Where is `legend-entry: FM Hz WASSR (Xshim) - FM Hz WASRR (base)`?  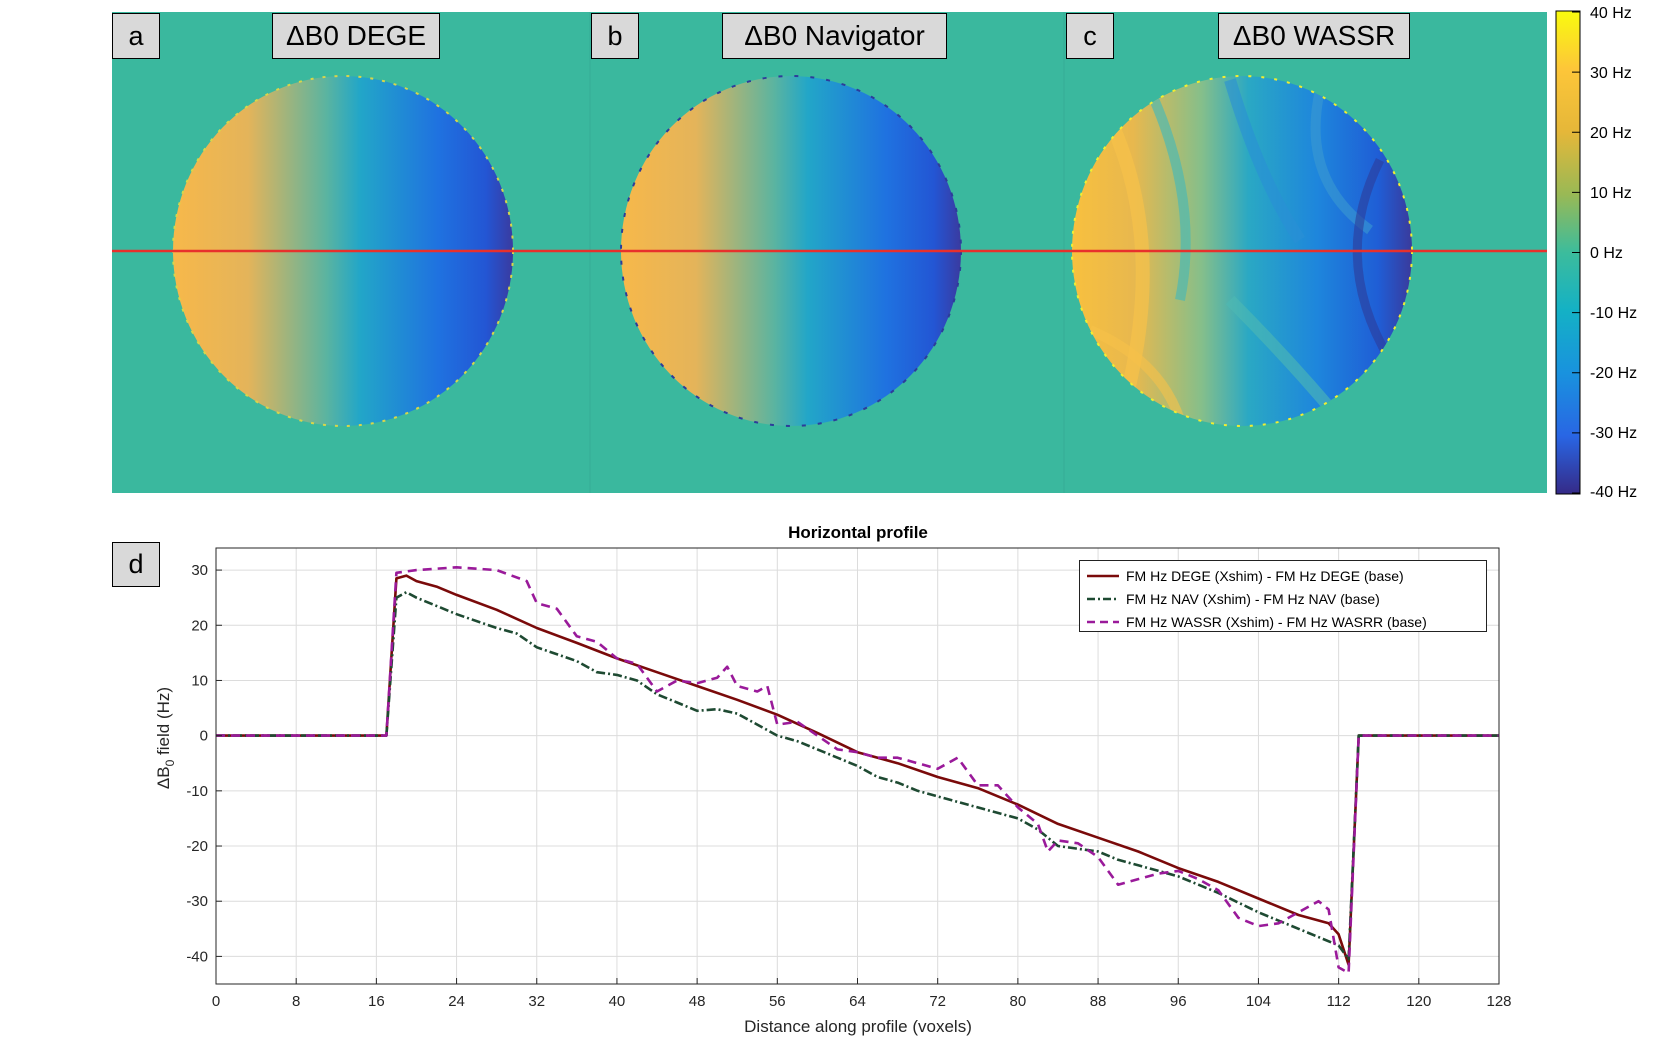
legend-entry: FM Hz WASSR (Xshim) - FM Hz WASRR (base) is located at coordinates (1283, 621).